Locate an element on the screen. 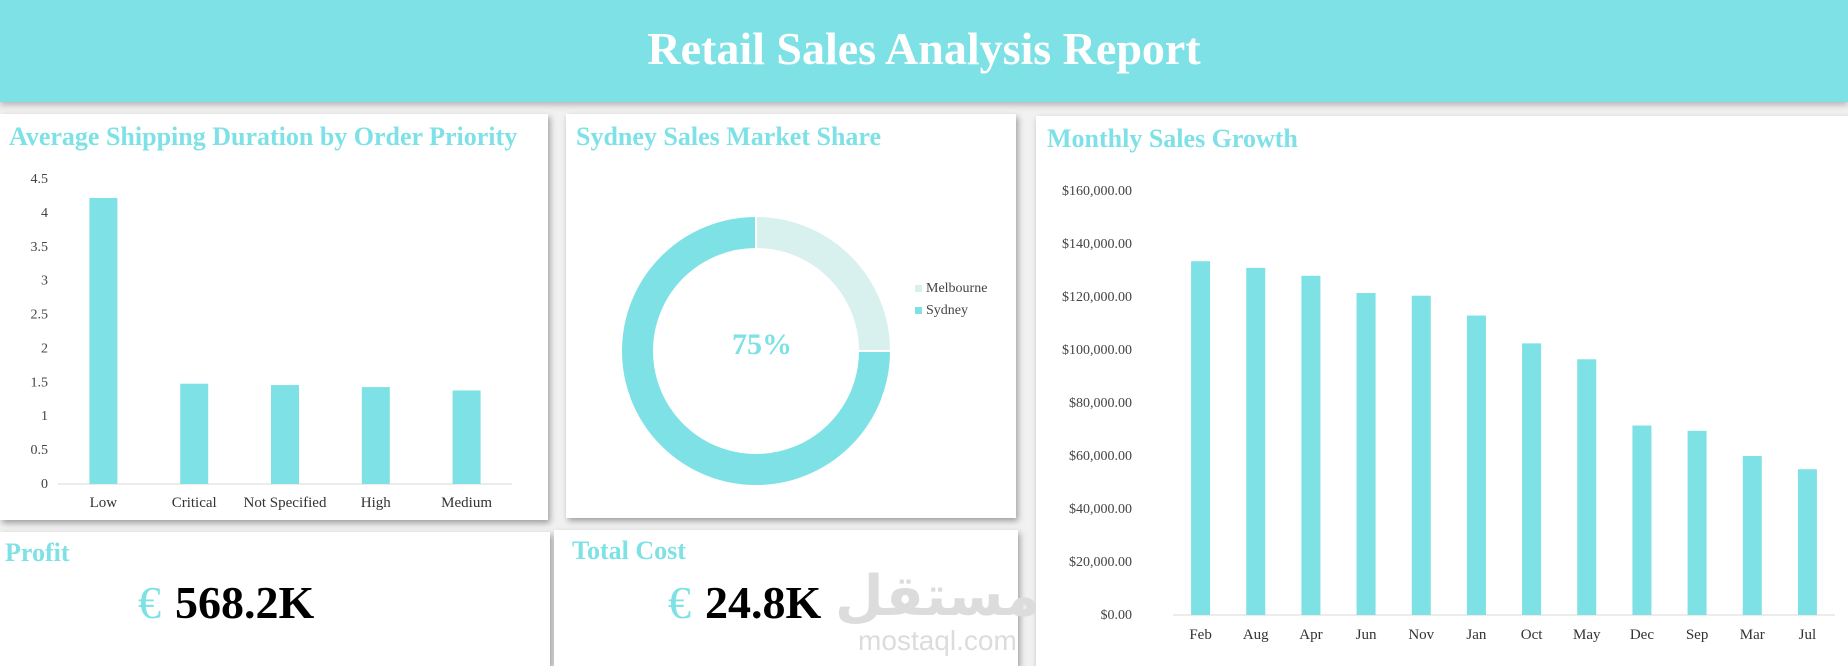  profit-value: 568.2K is located at coordinates (245, 602).